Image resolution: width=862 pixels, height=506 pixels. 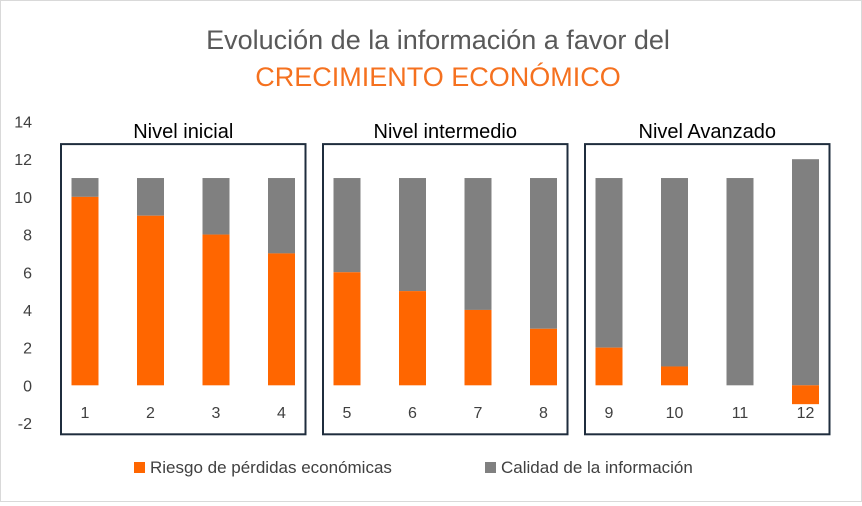 What do you see at coordinates (412, 413) in the screenshot?
I see `x-tick-label: 6` at bounding box center [412, 413].